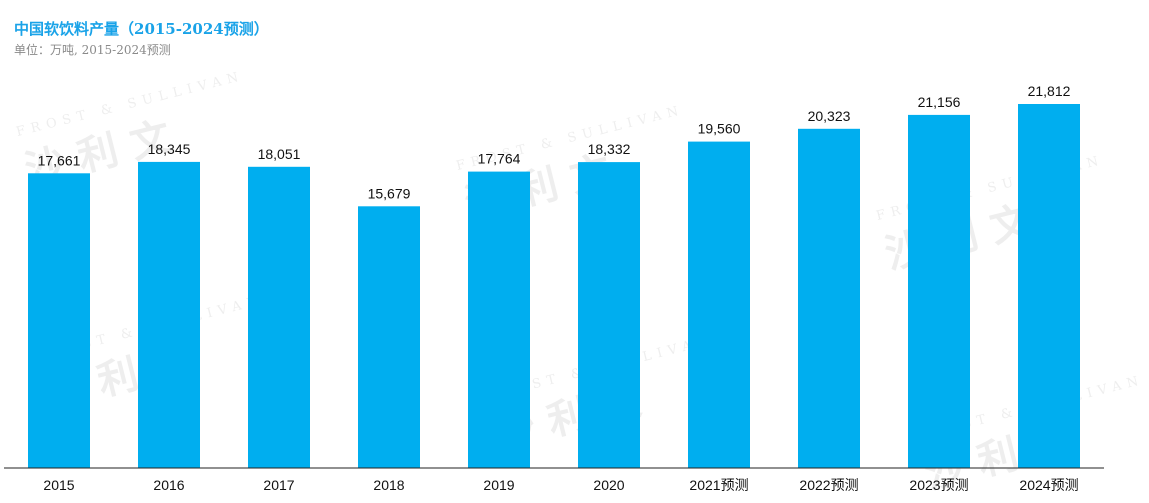  Describe the element at coordinates (92, 50) in the screenshot. I see `chart-subtitle: 单位：万吨, 2015-2024预测` at that location.